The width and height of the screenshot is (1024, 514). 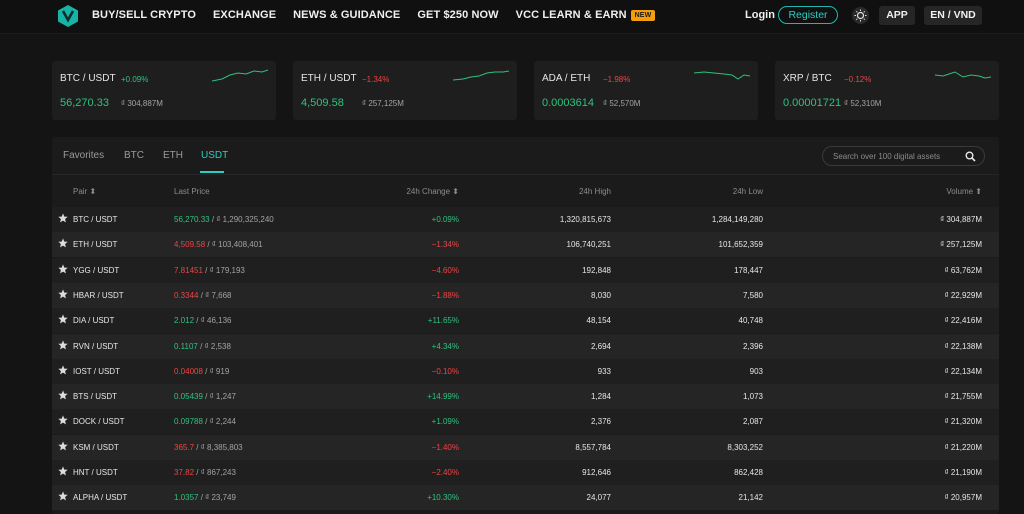 I want to click on tab-usdt: USDT, so click(x=215, y=155).